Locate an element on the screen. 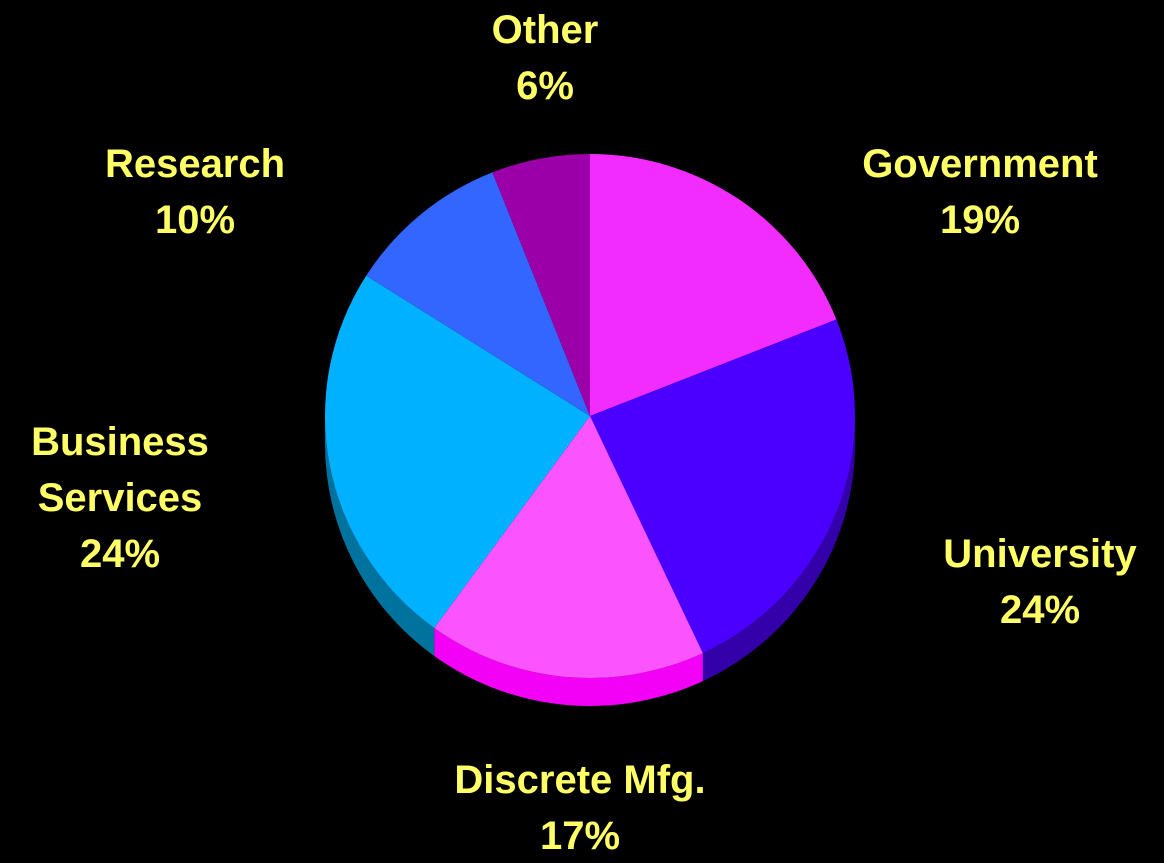  slice-label-university: University 24% is located at coordinates (1037, 582).